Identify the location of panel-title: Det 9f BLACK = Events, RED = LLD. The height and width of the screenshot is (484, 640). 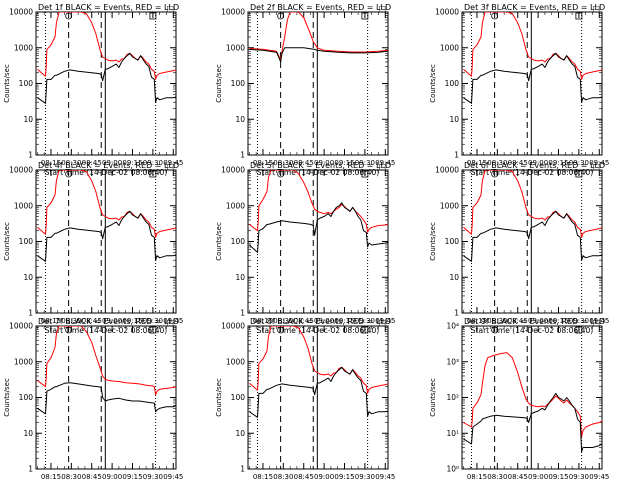
(534, 321).